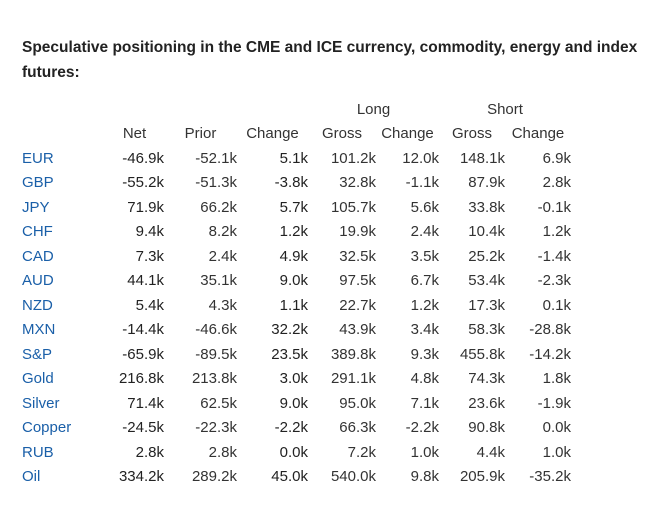  What do you see at coordinates (486, 281) in the screenshot?
I see `short-gross-value: 53.4k` at bounding box center [486, 281].